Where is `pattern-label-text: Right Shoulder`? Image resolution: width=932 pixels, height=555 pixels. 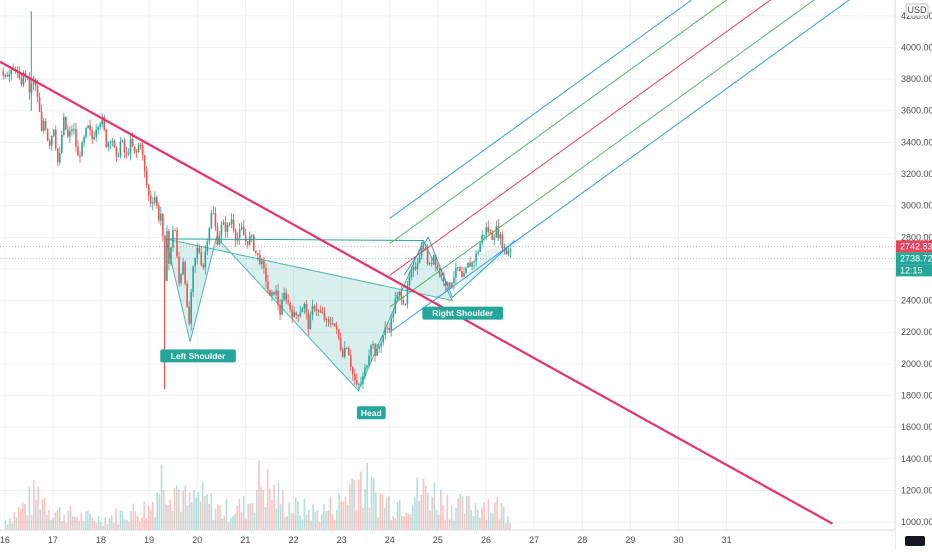
pattern-label-text: Right Shoulder is located at coordinates (463, 313).